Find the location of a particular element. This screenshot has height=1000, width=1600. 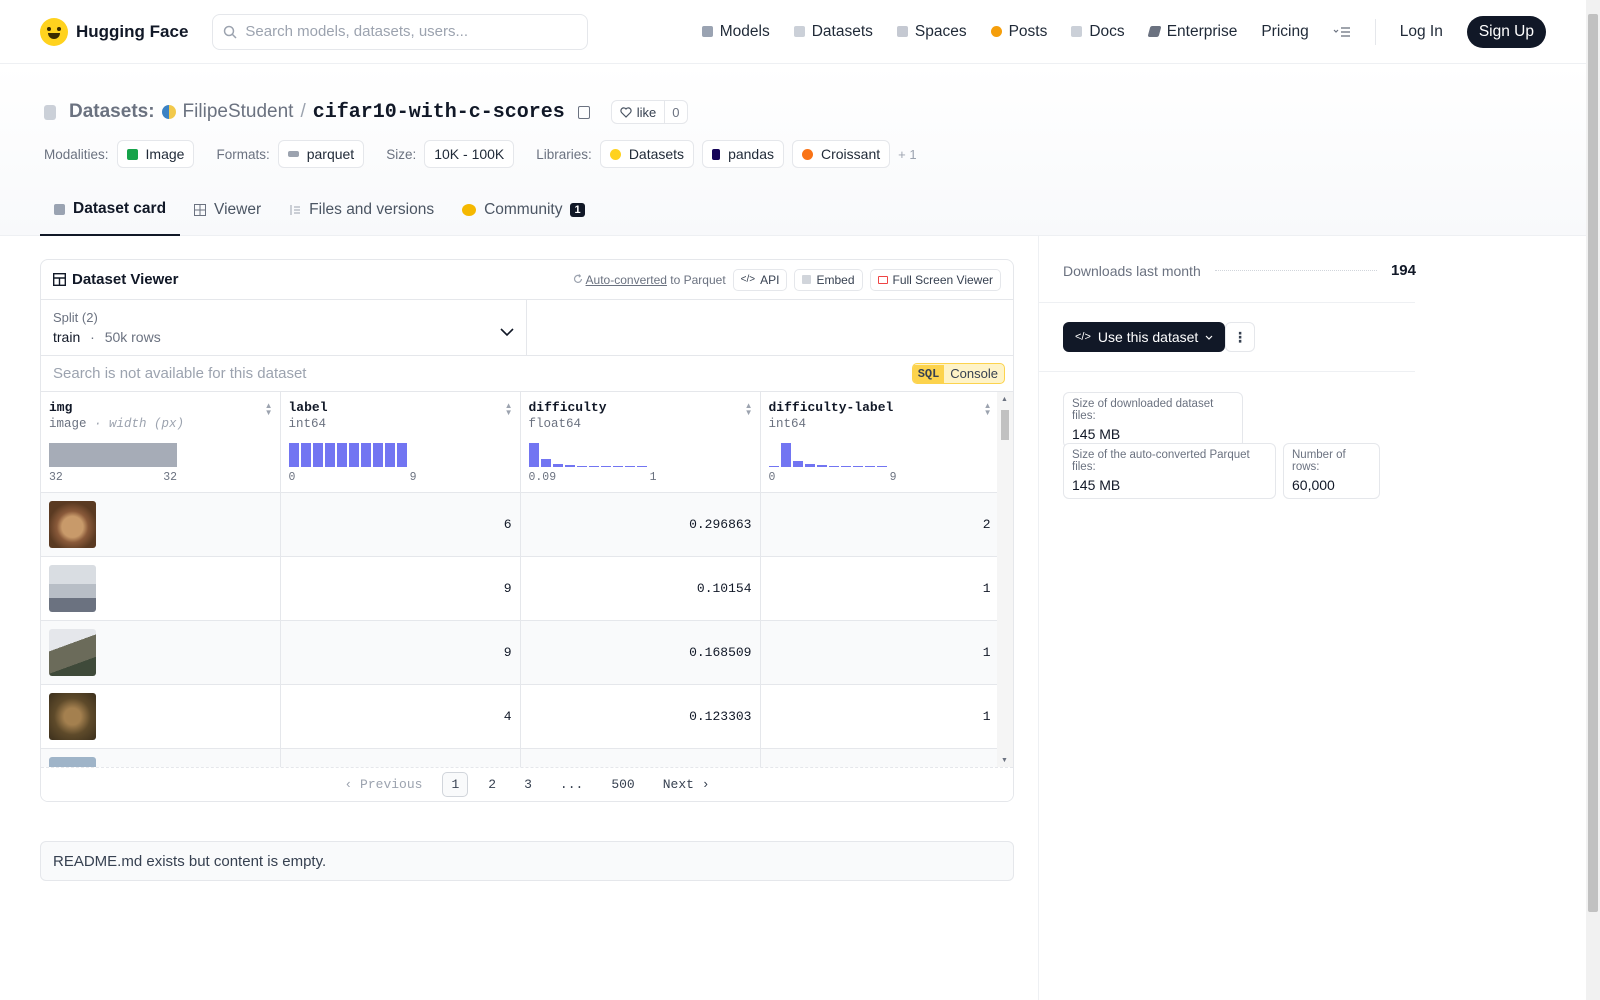

column-header-difficulty-label: difficulty-label int64 ▲ ▼ 0 9 is located at coordinates (880, 442).